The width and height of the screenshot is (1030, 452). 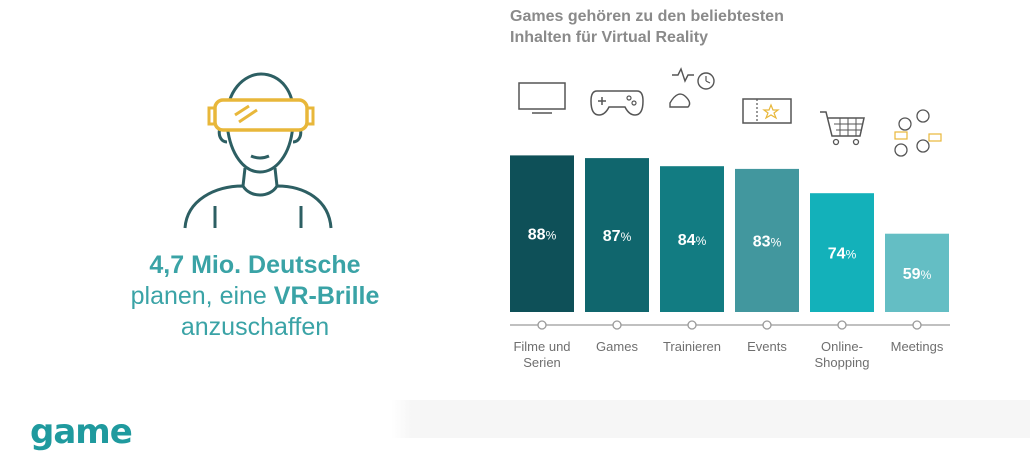 What do you see at coordinates (918, 133) in the screenshot?
I see `meeting-people-icon` at bounding box center [918, 133].